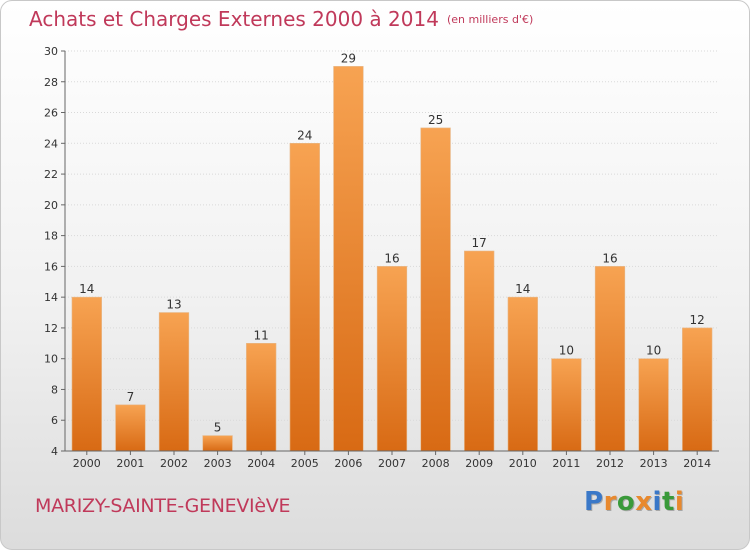 This screenshot has height=550, width=750. Describe the element at coordinates (697, 389) in the screenshot. I see `bar-2014` at that location.